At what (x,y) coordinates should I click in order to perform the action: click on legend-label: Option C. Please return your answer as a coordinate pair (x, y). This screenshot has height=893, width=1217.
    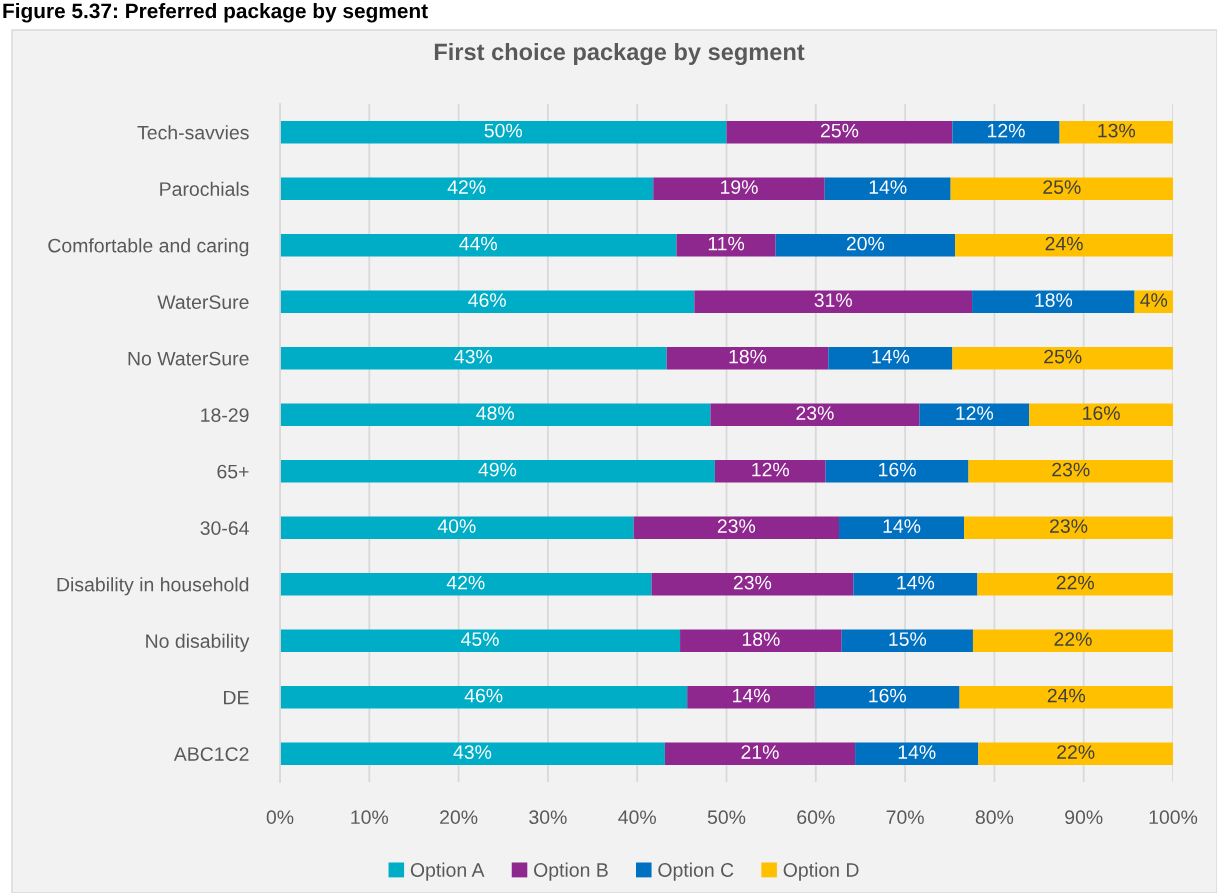
    Looking at the image, I should click on (696, 871).